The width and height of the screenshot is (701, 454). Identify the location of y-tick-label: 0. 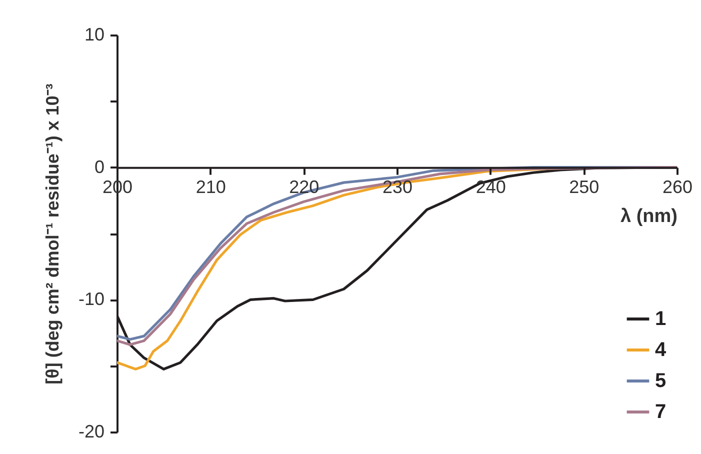
(99, 166).